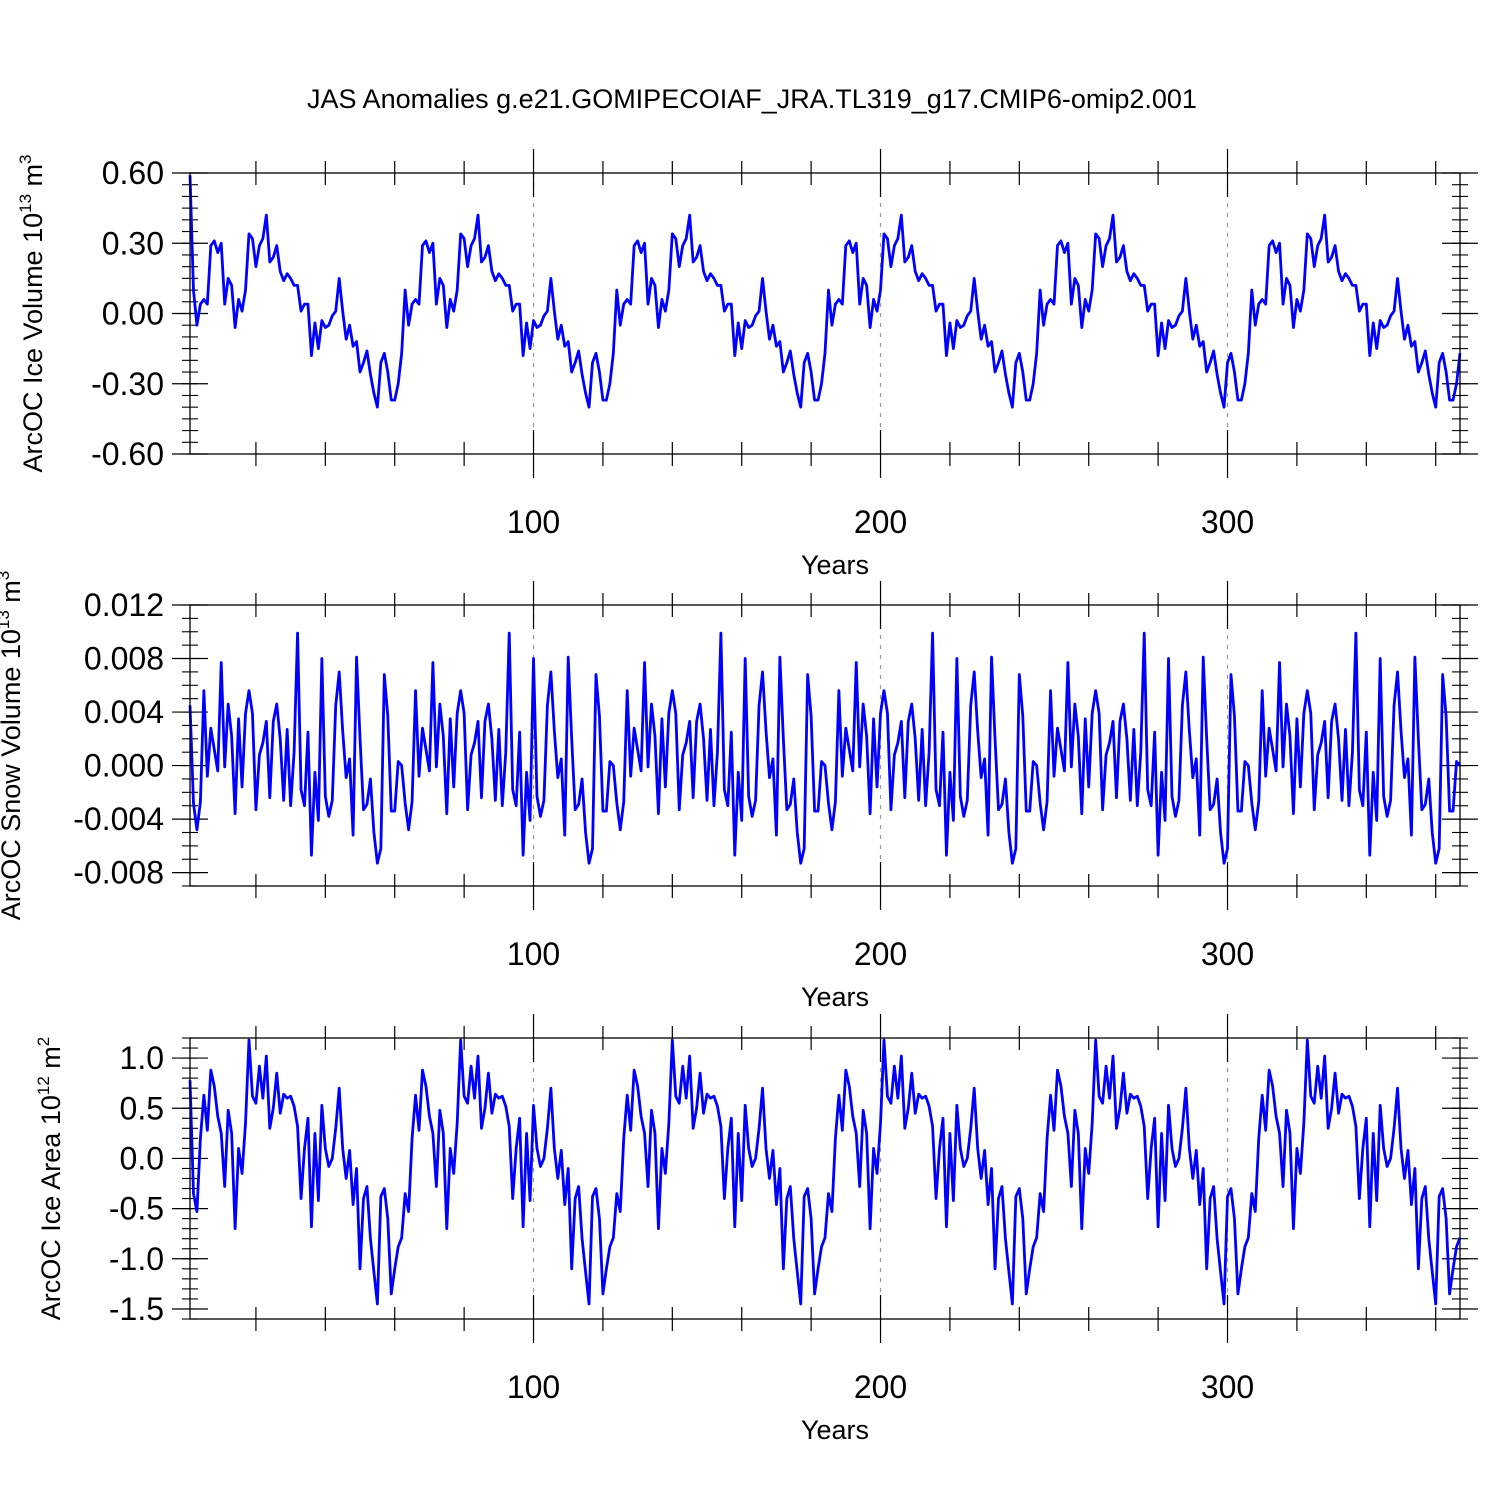  Describe the element at coordinates (136, 1259) in the screenshot. I see `y-tick-label: -1.0` at that location.